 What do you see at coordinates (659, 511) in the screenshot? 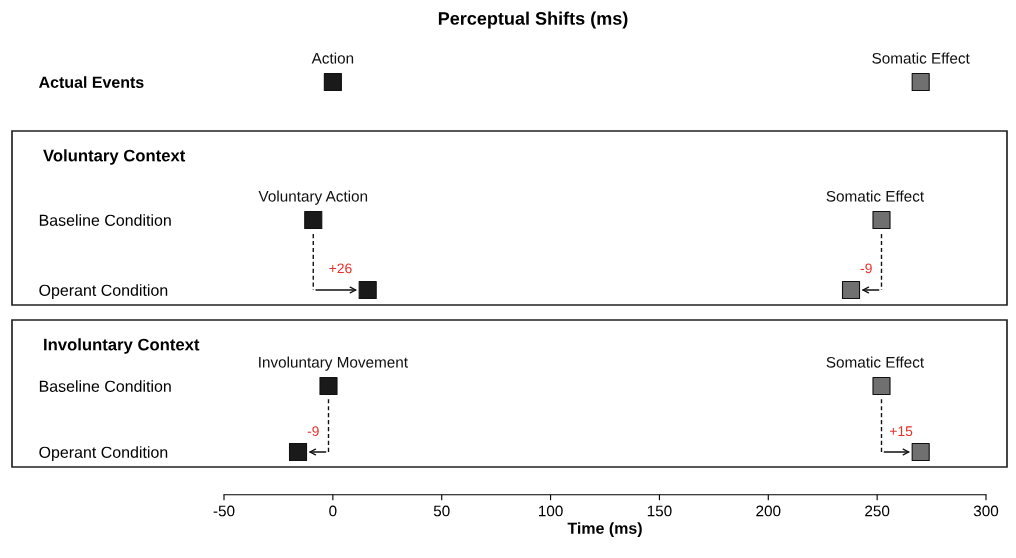
I see `x-tick-label: 150` at bounding box center [659, 511].